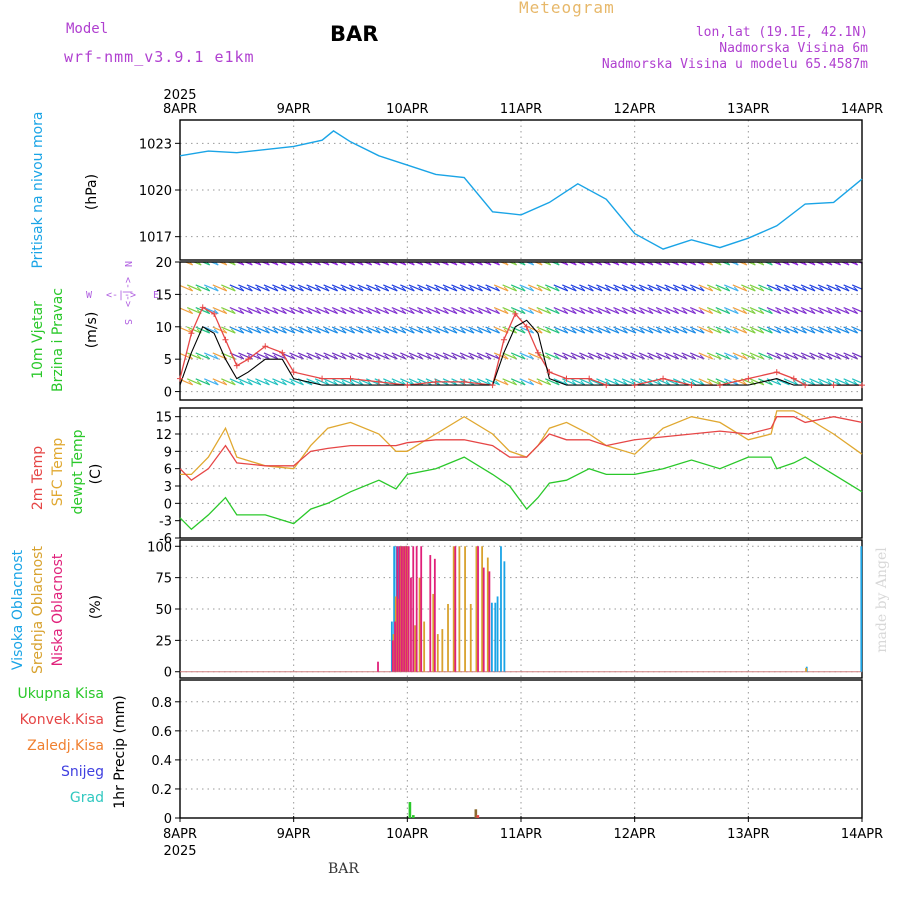  What do you see at coordinates (121, 295) in the screenshot?
I see `compass-arrows-h: <-|->` at bounding box center [121, 295].